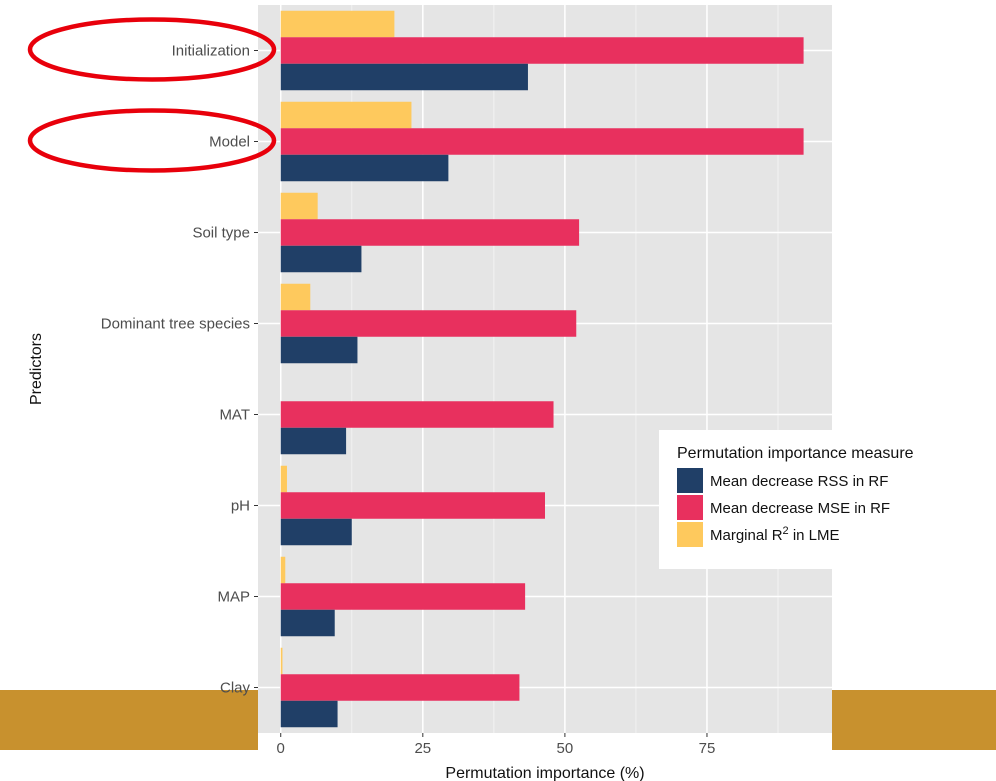 This screenshot has height=781, width=996. Describe the element at coordinates (283, 479) in the screenshot. I see `bar-ph-marginal-r-in-lme` at that location.